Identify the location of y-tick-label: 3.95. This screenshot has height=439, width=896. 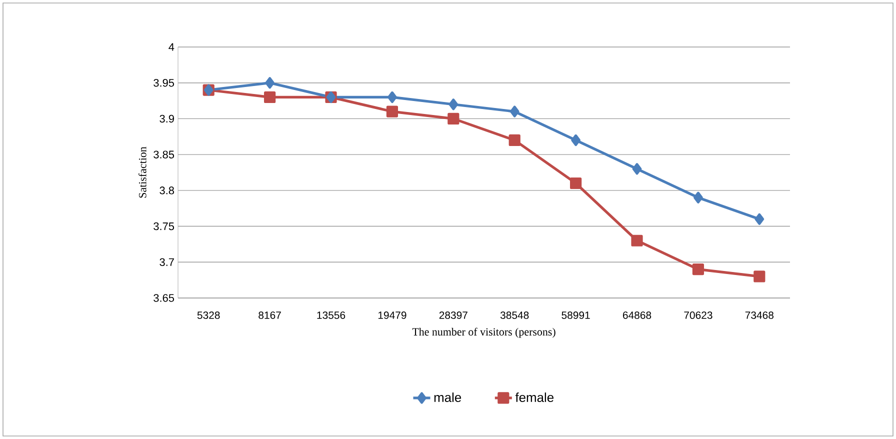
(164, 82).